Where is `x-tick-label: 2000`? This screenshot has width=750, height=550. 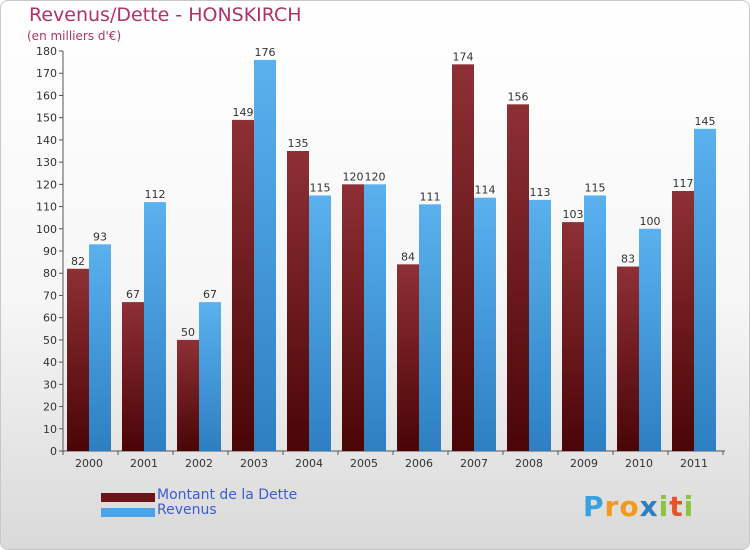 x-tick-label: 2000 is located at coordinates (89, 463).